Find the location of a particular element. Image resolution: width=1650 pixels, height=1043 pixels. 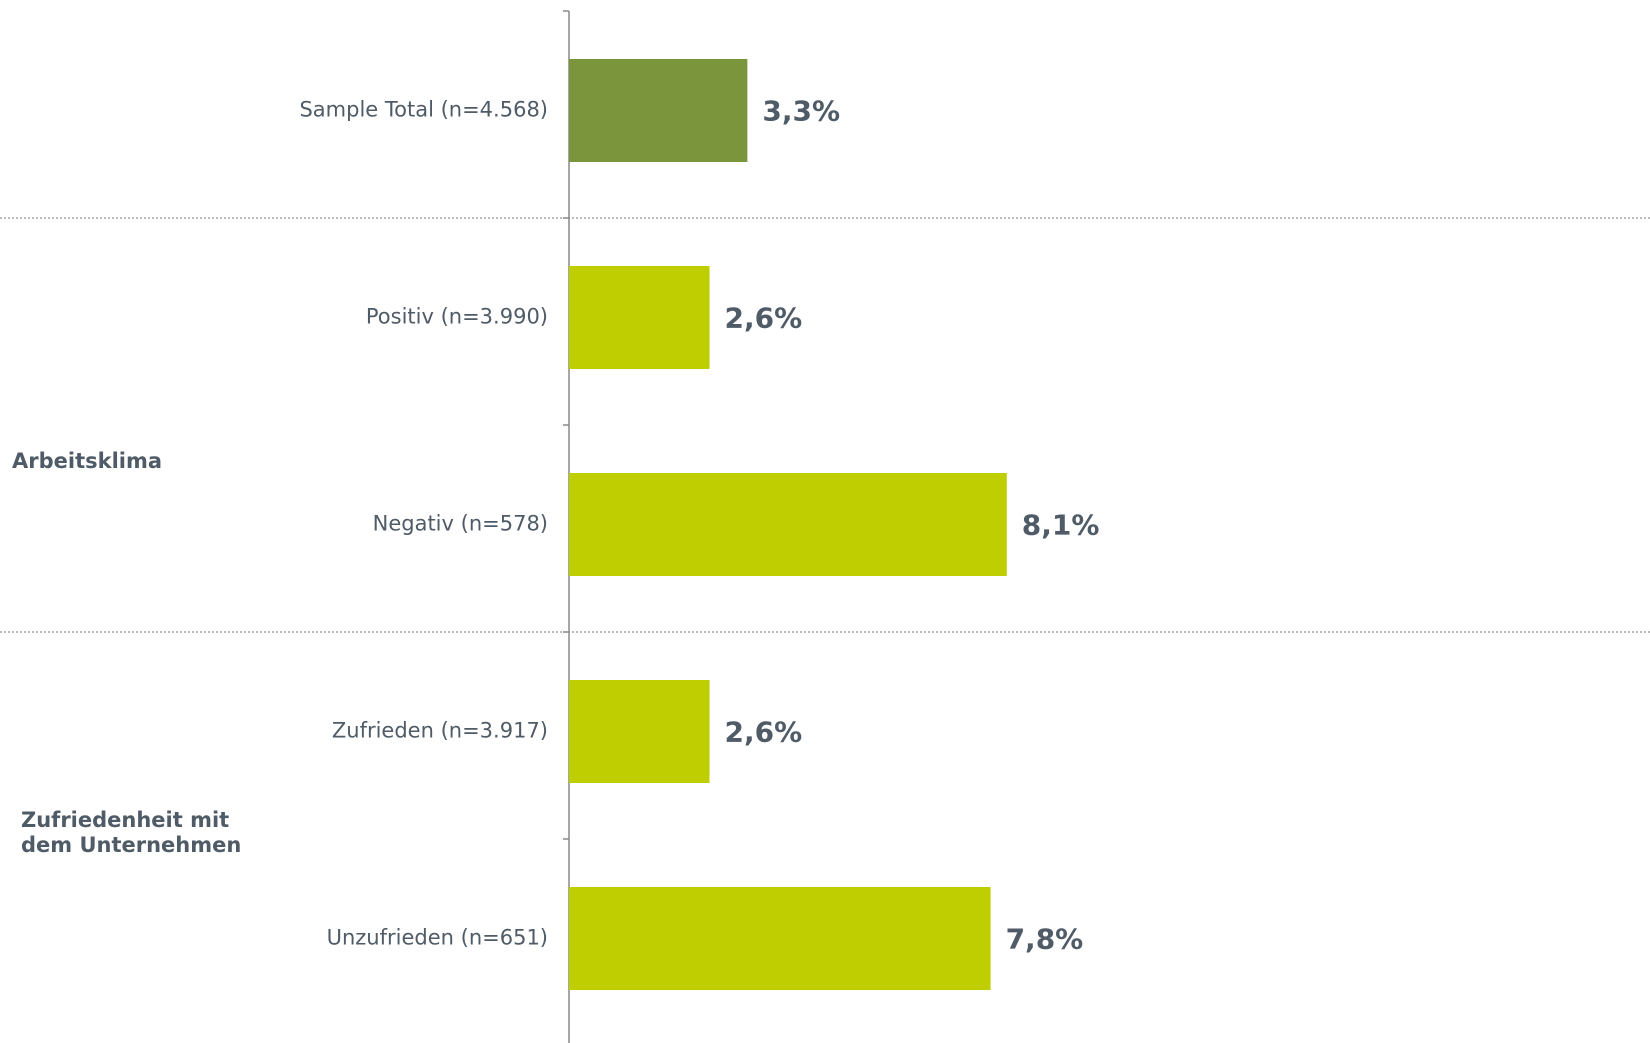

group-label: Arbeitsklima is located at coordinates (87, 461).